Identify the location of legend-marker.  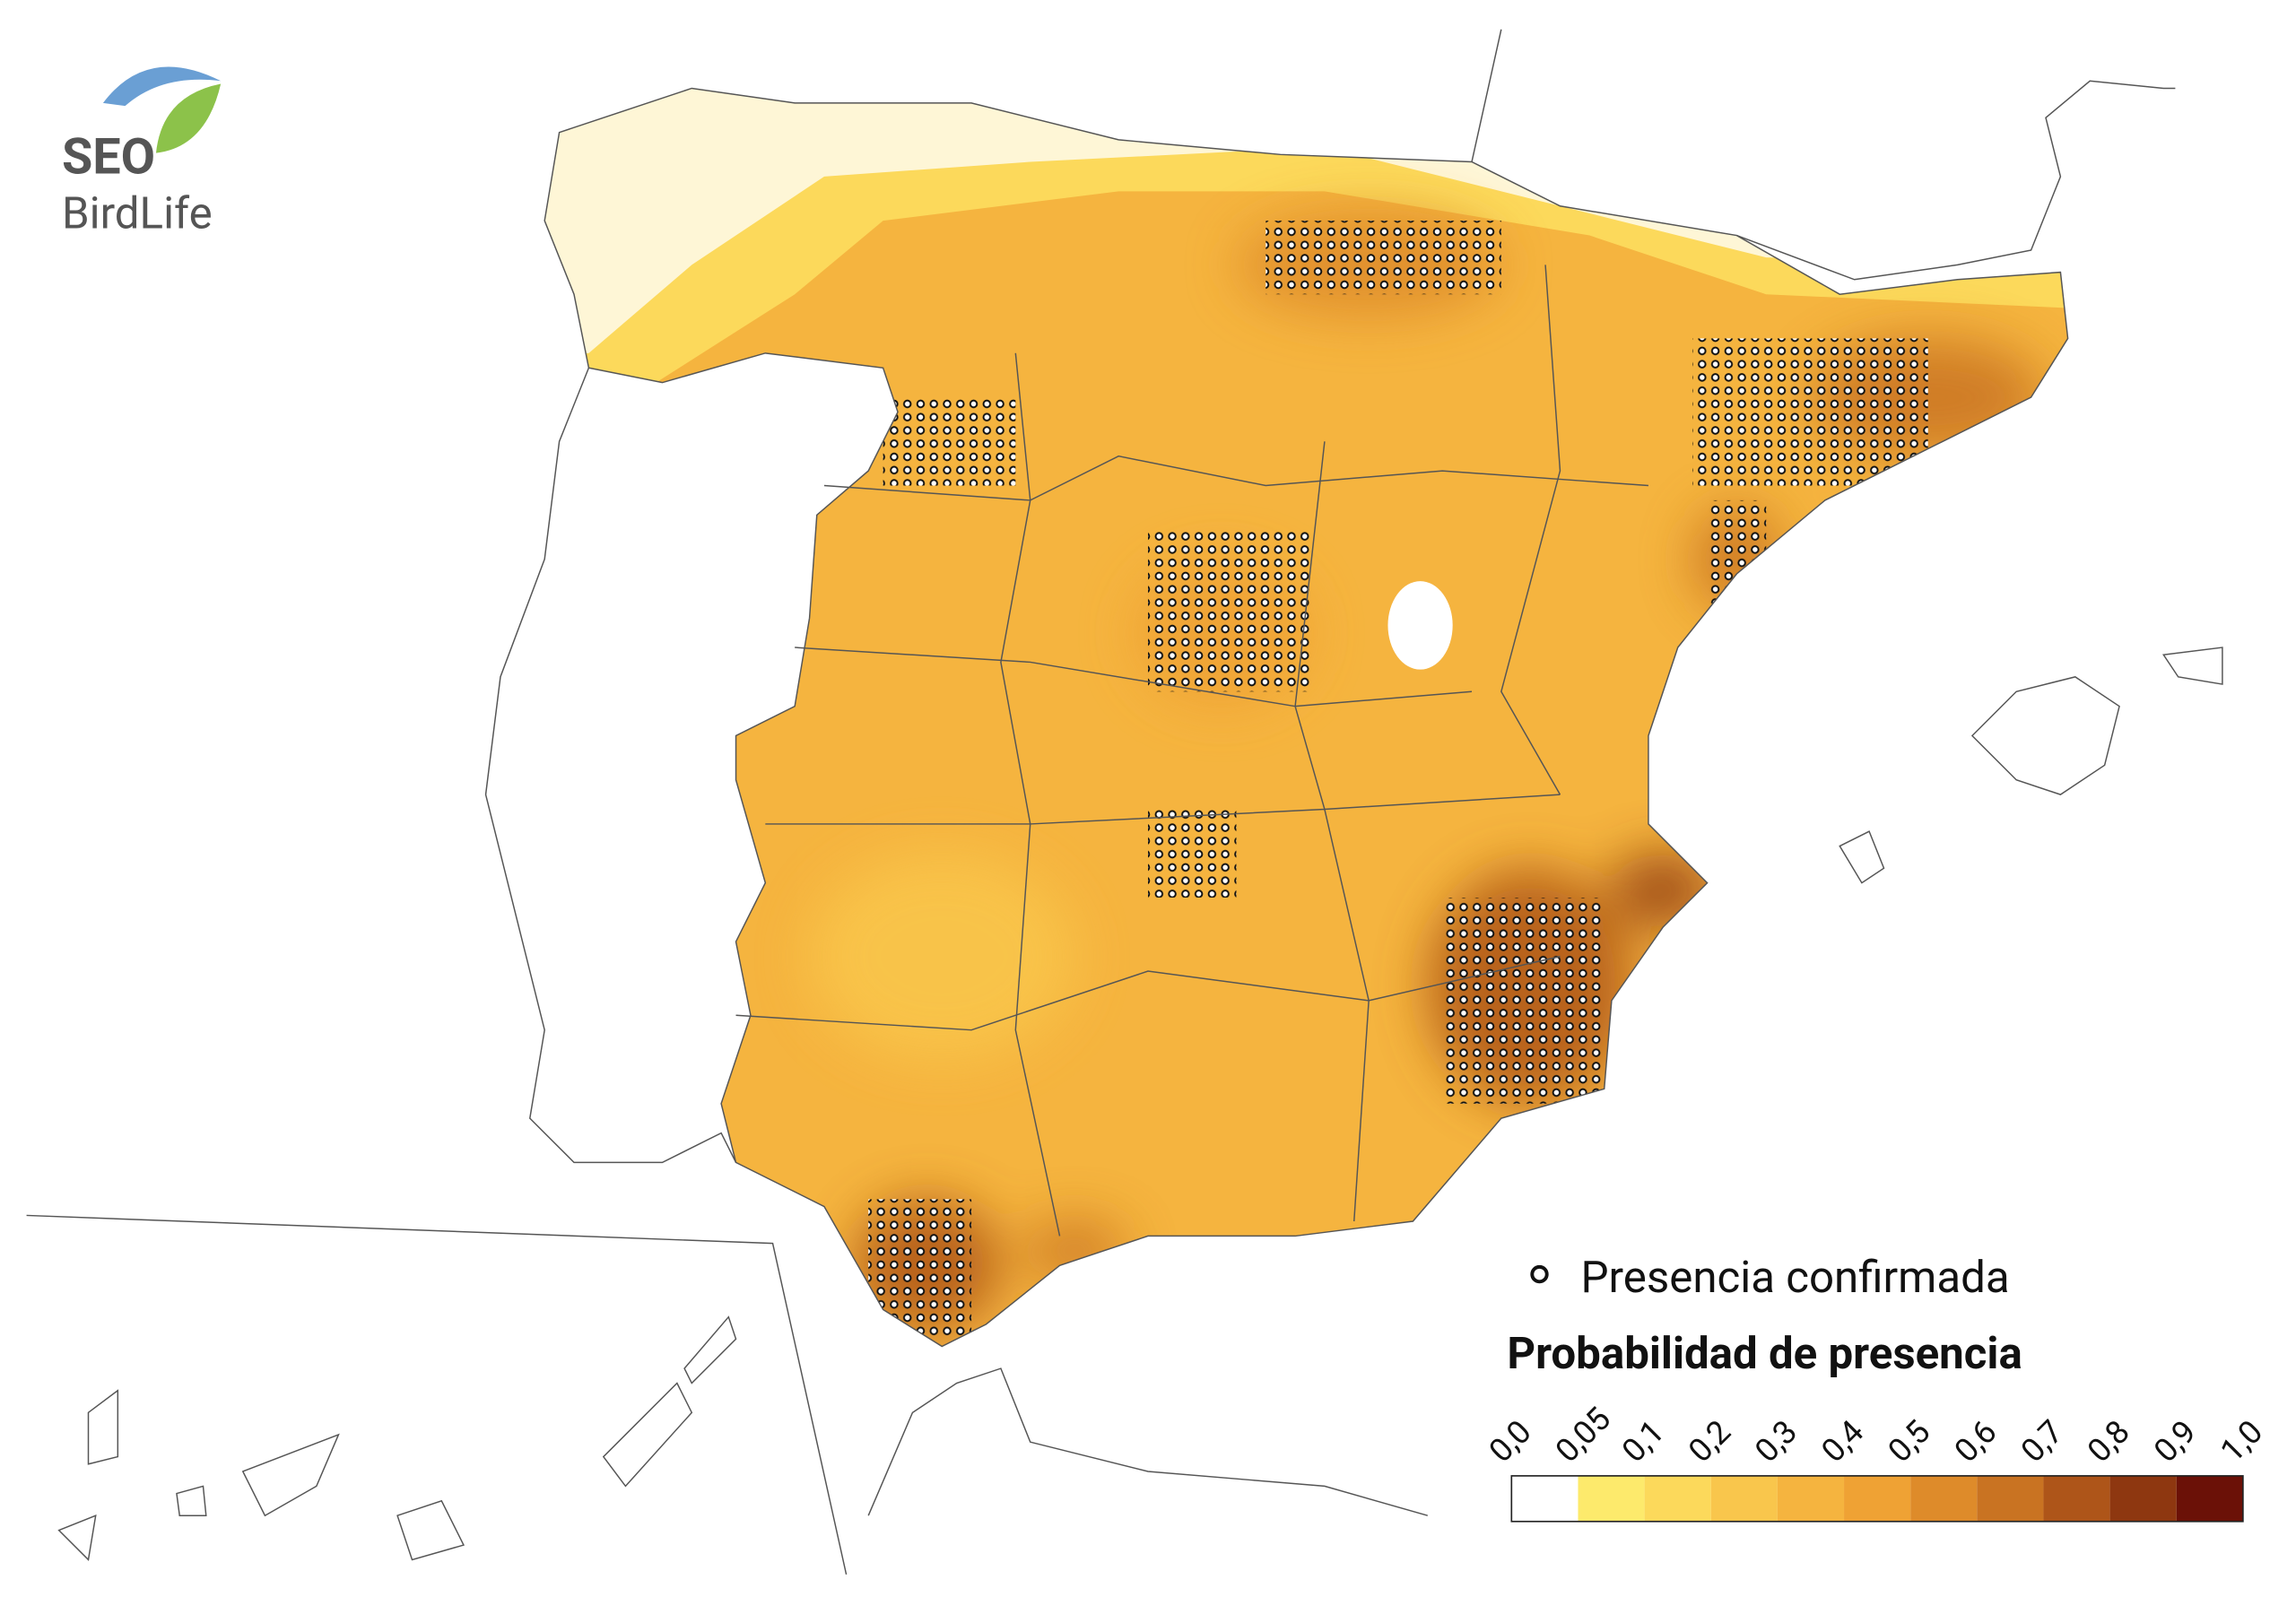
(1539, 1274).